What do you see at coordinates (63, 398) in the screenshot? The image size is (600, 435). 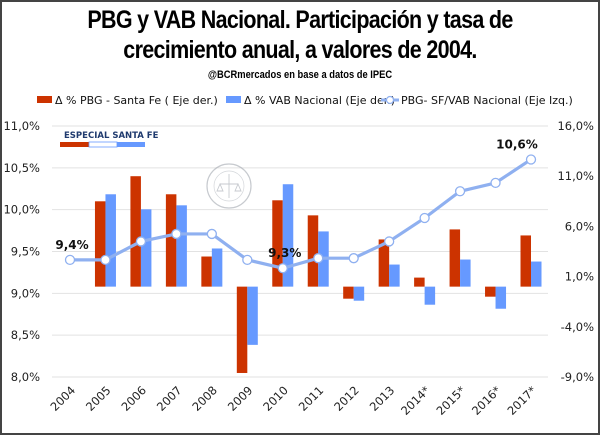 I see `x-tick-label: 2004` at bounding box center [63, 398].